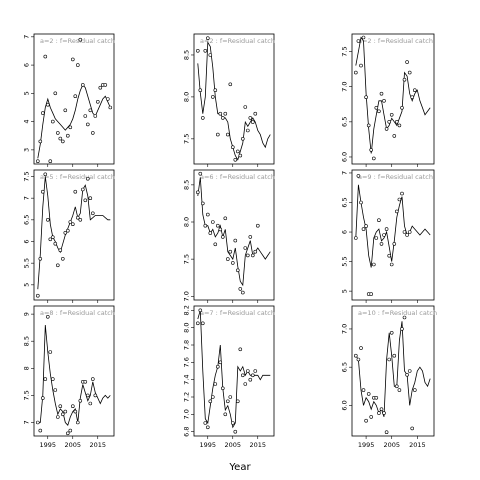  Describe the element at coordinates (27, 122) in the screenshot. I see `y-tick-label: 4` at that location.